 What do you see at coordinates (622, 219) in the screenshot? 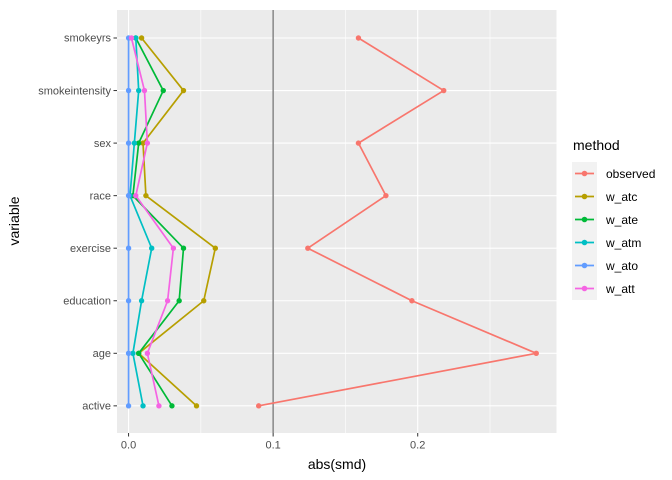
I see `legend-item-label: w_ate` at bounding box center [622, 219].